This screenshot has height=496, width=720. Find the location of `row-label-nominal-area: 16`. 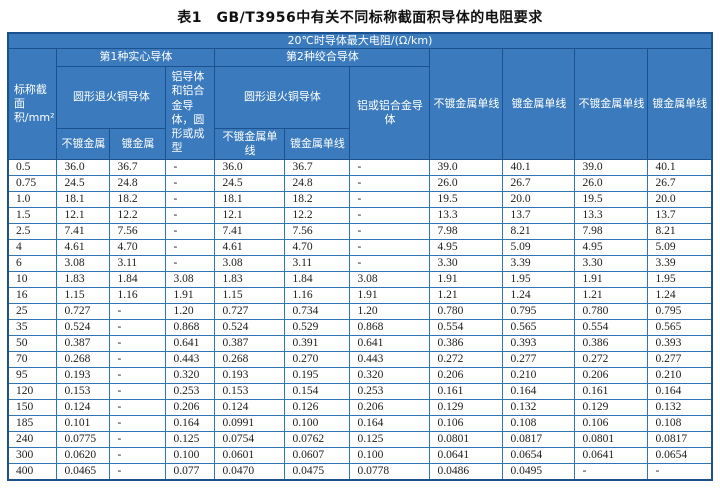

row-label-nominal-area: 16 is located at coordinates (32, 296).